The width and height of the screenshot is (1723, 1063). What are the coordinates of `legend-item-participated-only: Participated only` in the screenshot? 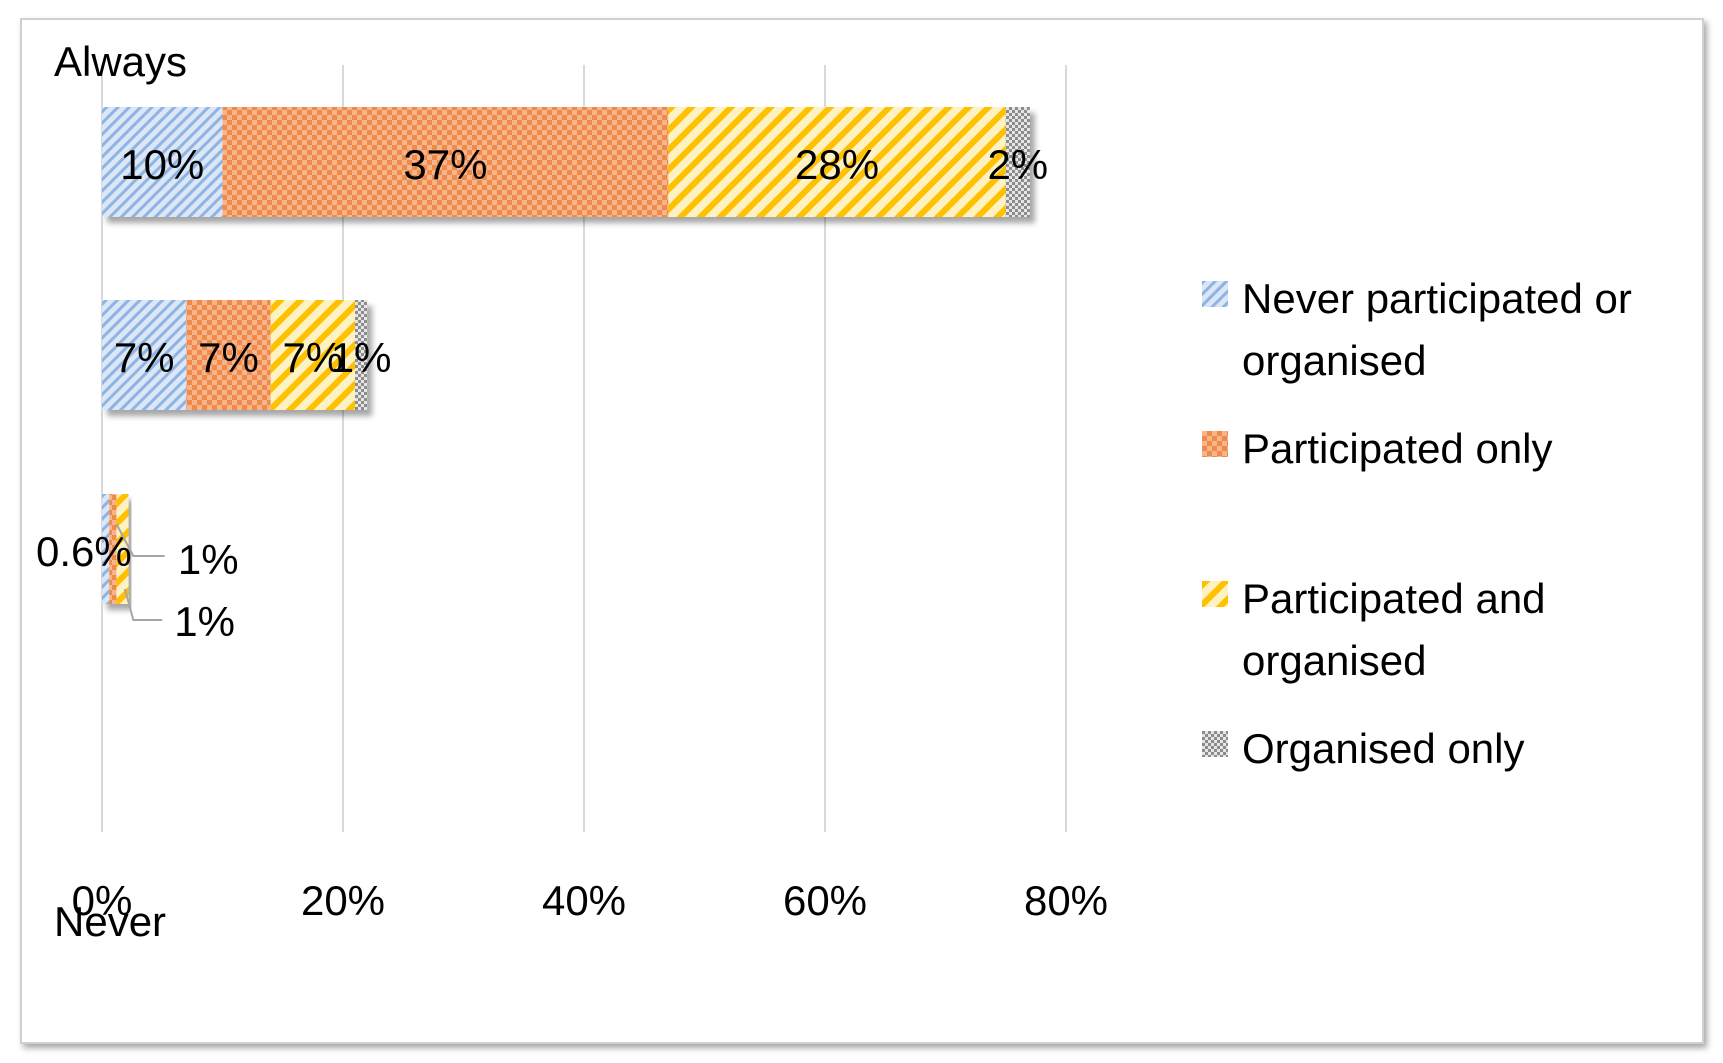 It's located at (1457, 449).